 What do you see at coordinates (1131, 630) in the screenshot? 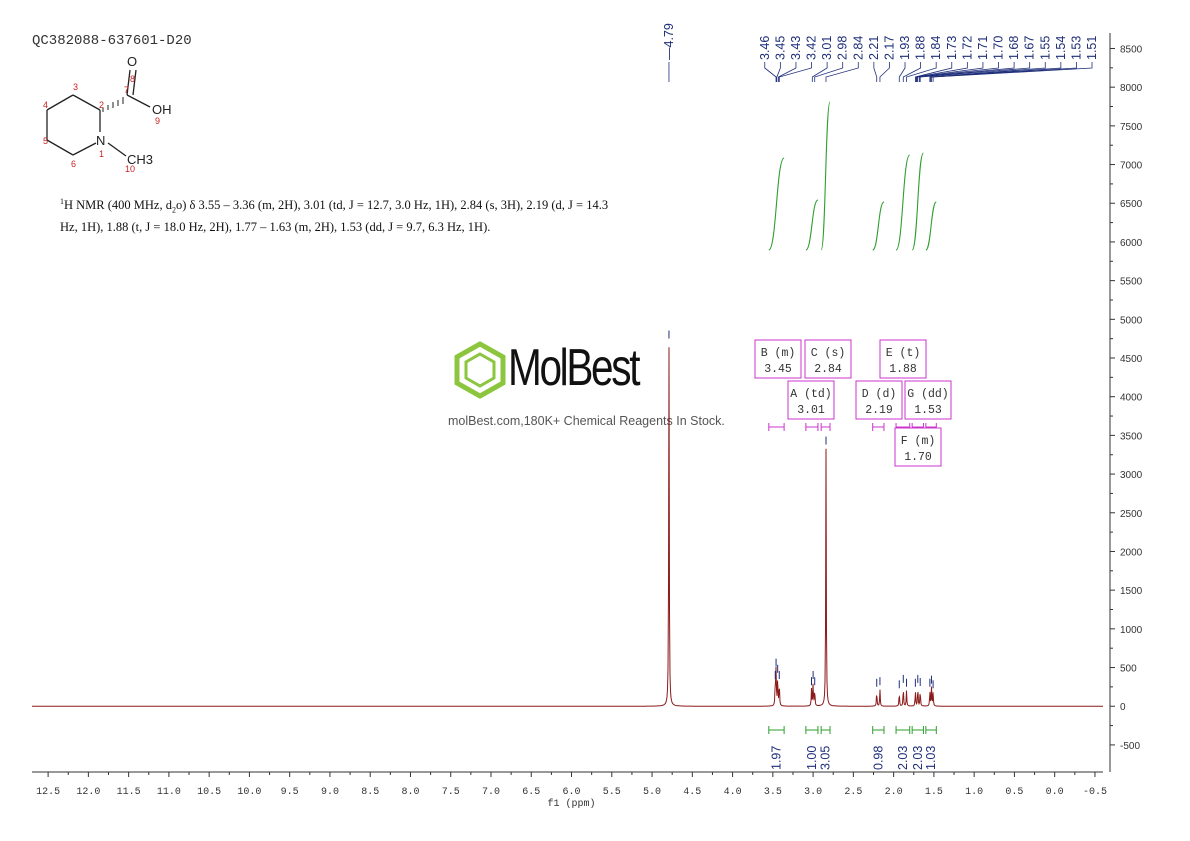
I see `y-tick-label: 1000` at bounding box center [1131, 630].